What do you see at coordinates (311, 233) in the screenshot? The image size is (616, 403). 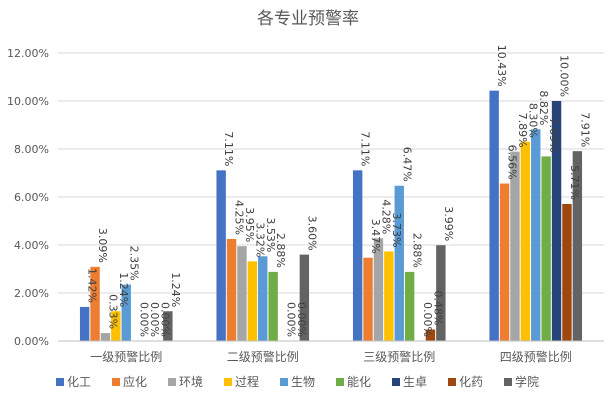 I see `data-label: 3.60%` at bounding box center [311, 233].